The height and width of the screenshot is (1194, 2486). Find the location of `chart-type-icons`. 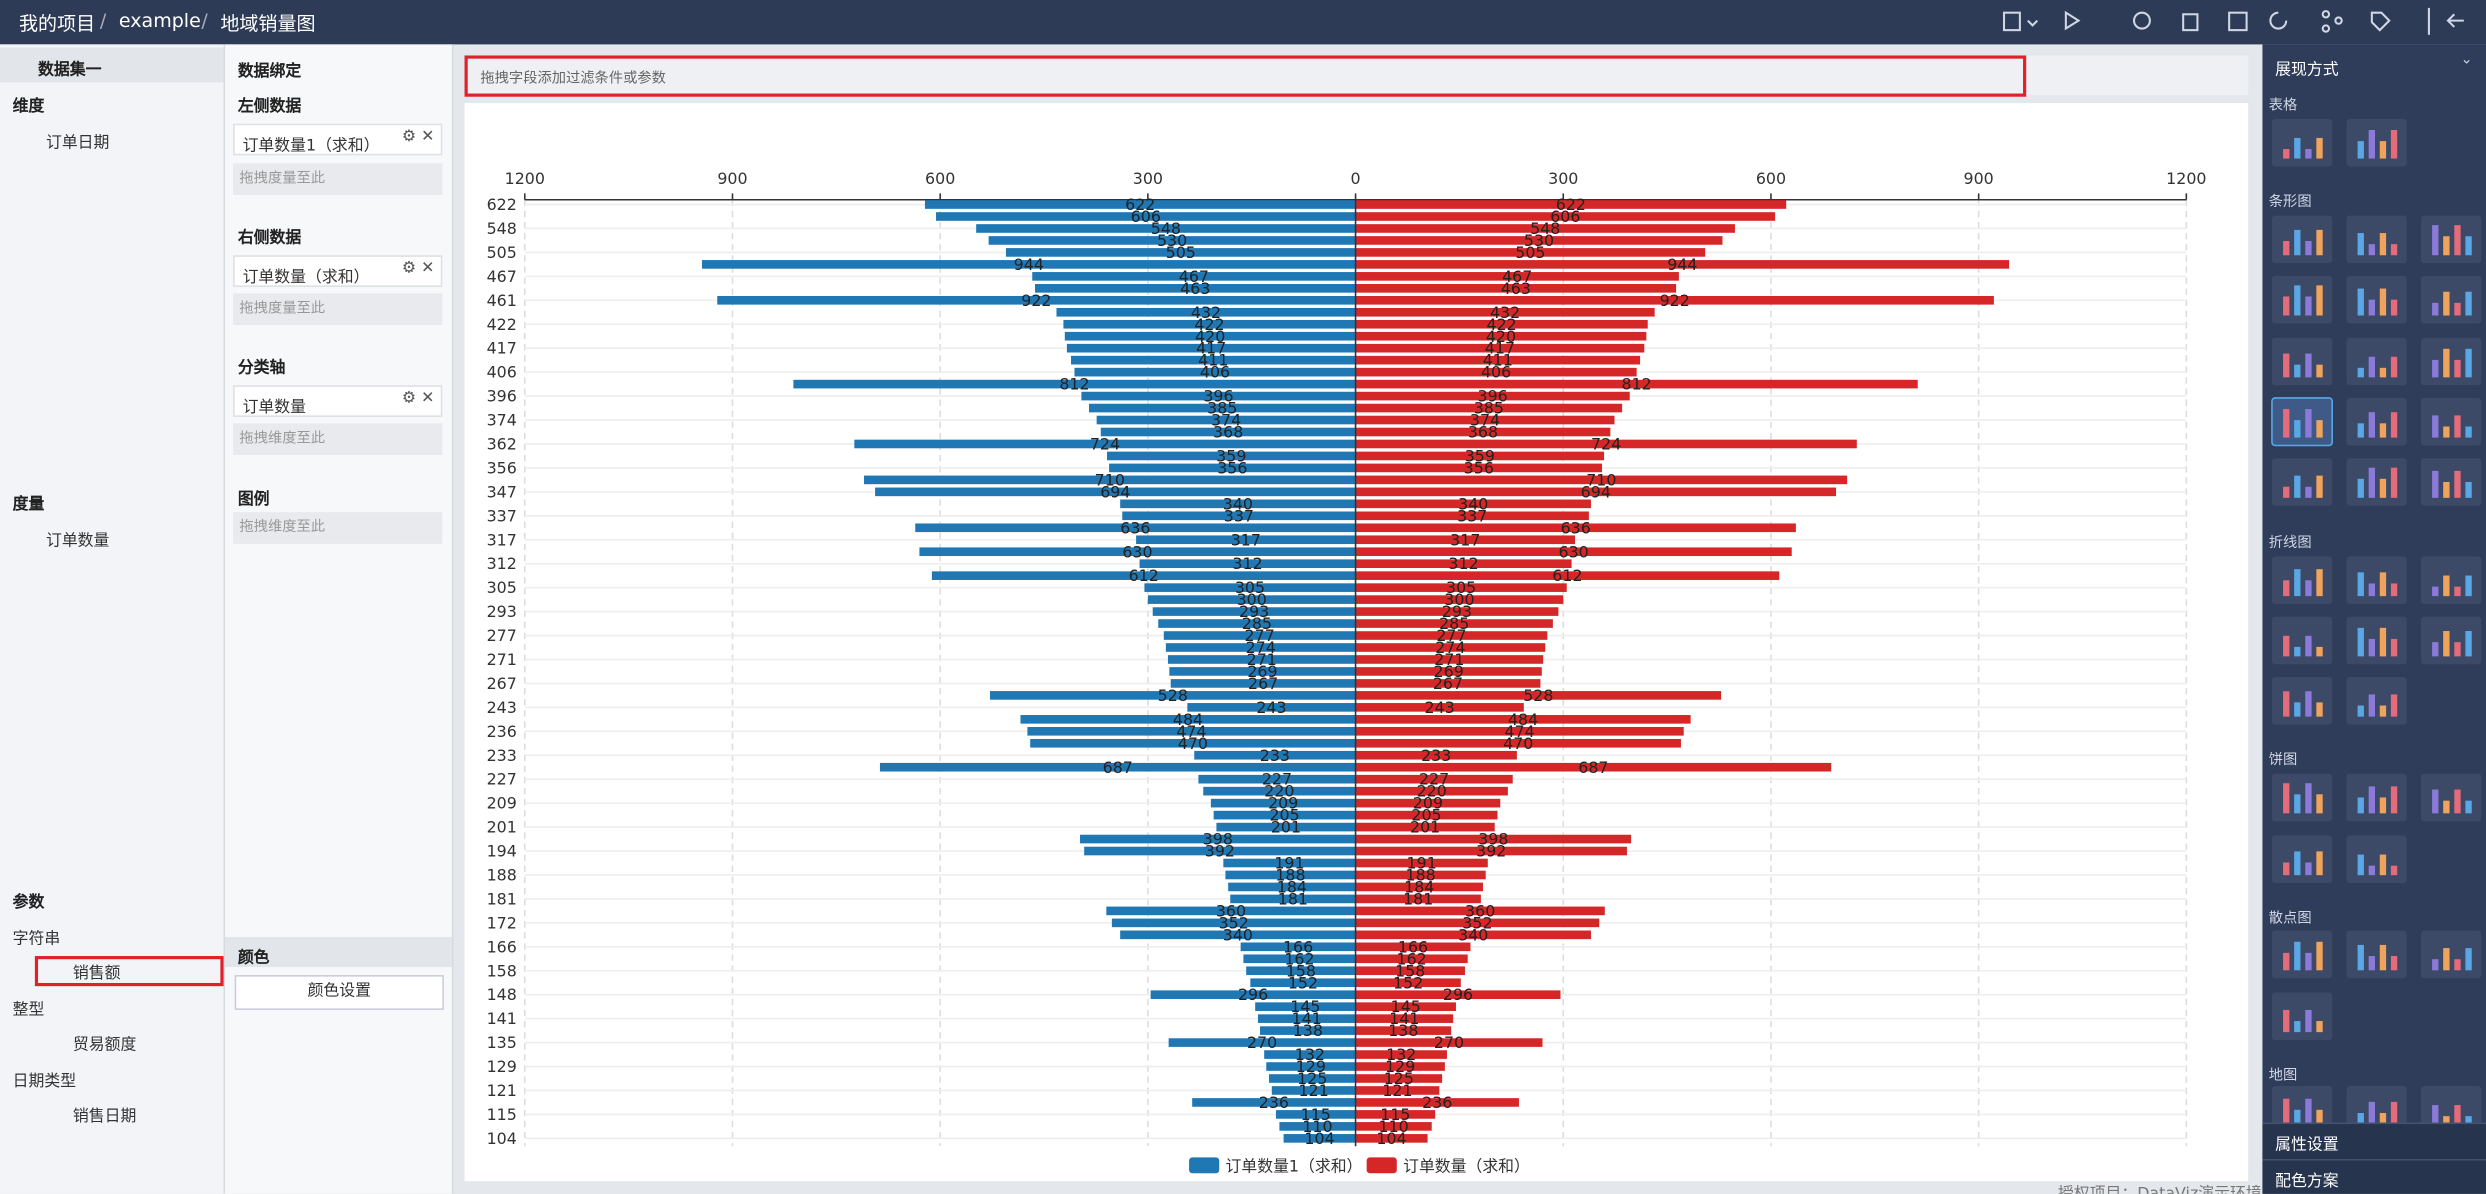

chart-type-icons is located at coordinates (2374, 583).